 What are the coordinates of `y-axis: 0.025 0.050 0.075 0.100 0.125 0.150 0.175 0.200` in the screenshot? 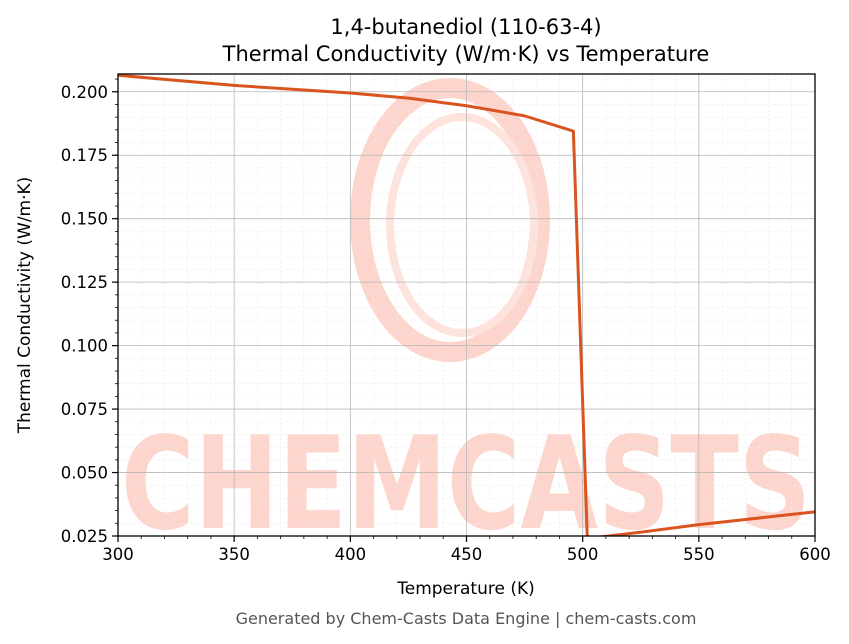 It's located at (89, 312).